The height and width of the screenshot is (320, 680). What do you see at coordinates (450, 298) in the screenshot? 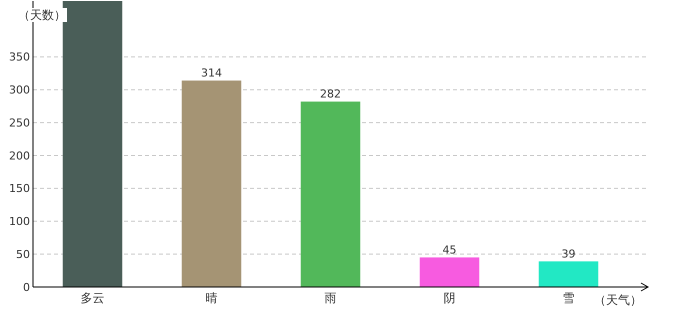
I see `x-tick-label: 阴` at bounding box center [450, 298].